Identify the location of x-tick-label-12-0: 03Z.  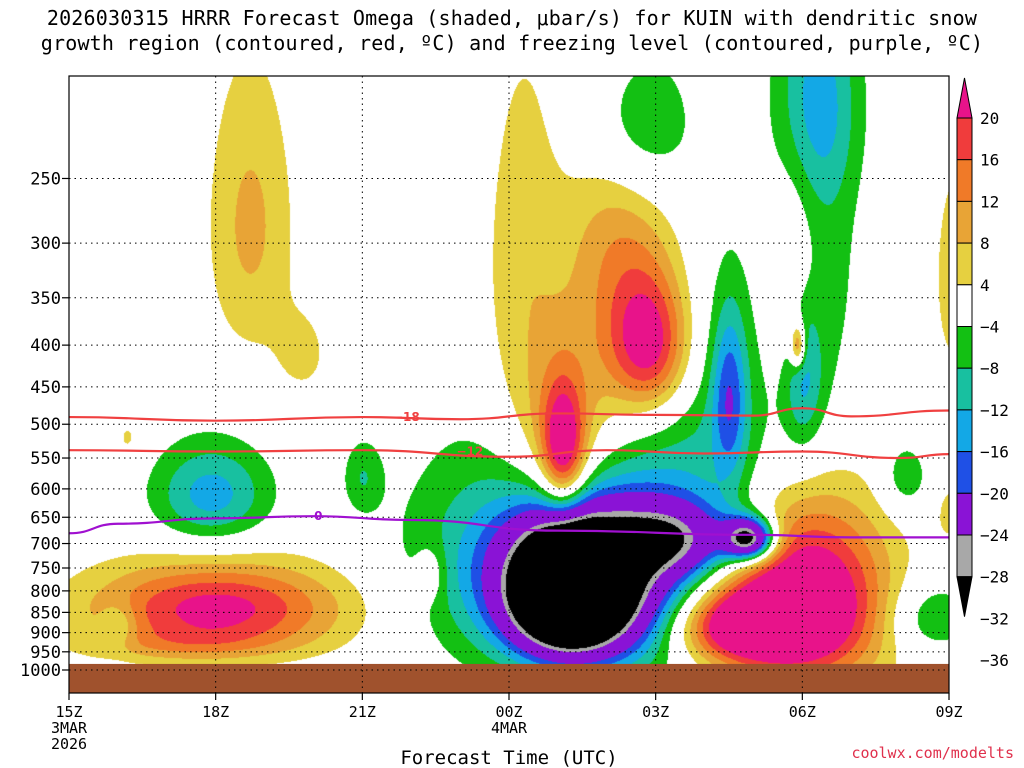
(655, 712).